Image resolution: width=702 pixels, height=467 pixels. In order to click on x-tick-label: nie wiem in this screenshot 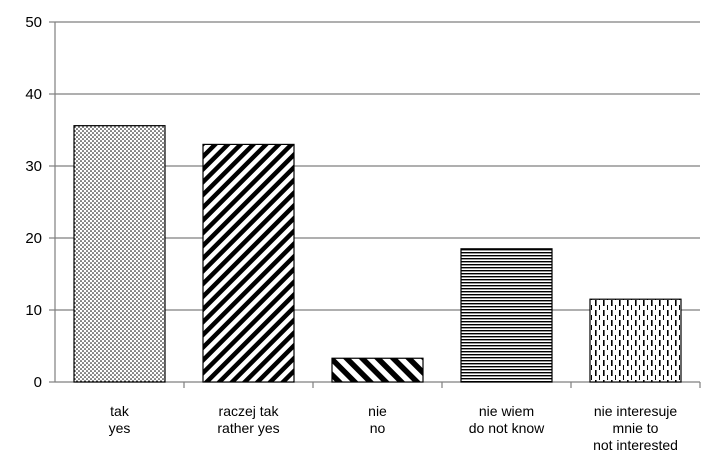, I will do `click(506, 411)`.